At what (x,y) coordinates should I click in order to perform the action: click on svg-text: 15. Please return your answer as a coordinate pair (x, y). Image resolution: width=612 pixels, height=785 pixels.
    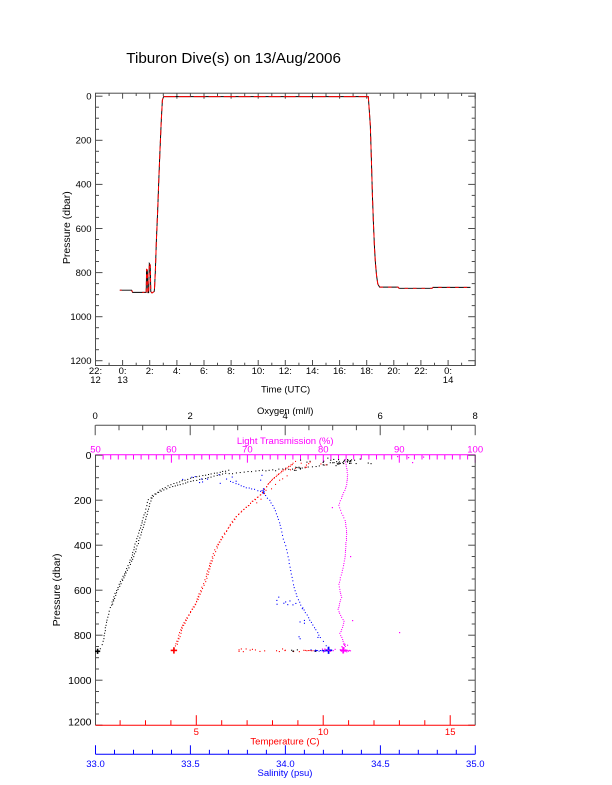
    Looking at the image, I should click on (450, 732).